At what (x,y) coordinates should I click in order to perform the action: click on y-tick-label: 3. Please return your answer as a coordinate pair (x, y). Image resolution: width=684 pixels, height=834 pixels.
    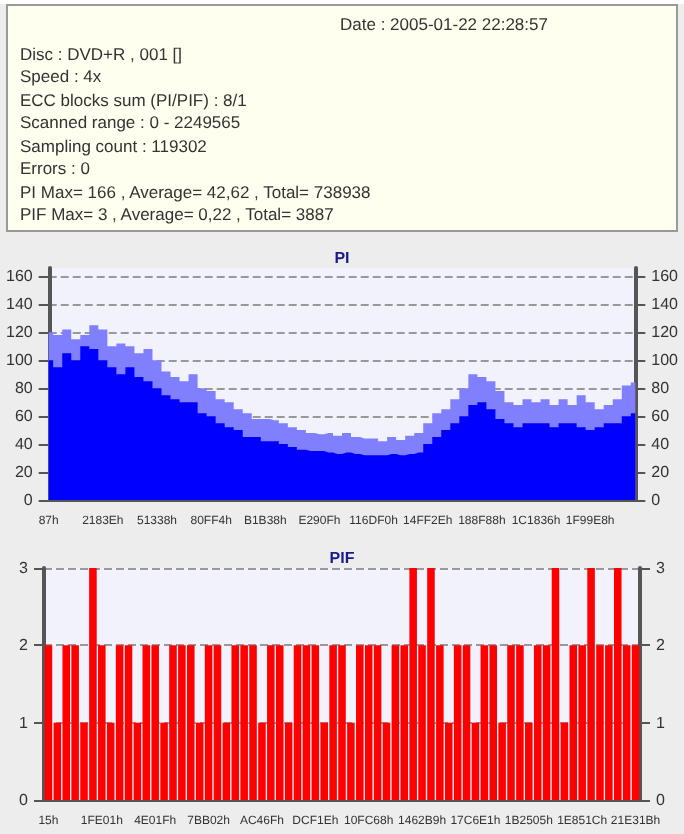
    Looking at the image, I should click on (24, 568).